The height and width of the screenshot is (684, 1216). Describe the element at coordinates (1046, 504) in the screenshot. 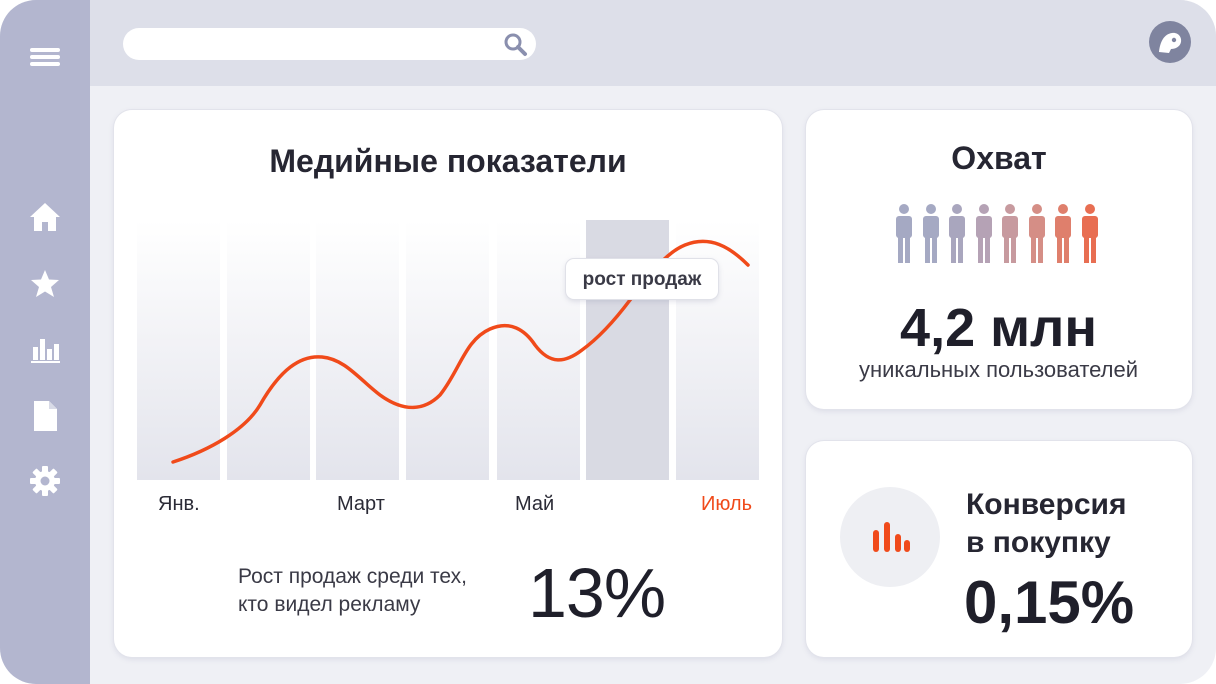

I see `conversion-title-line: Конверсия` at that location.